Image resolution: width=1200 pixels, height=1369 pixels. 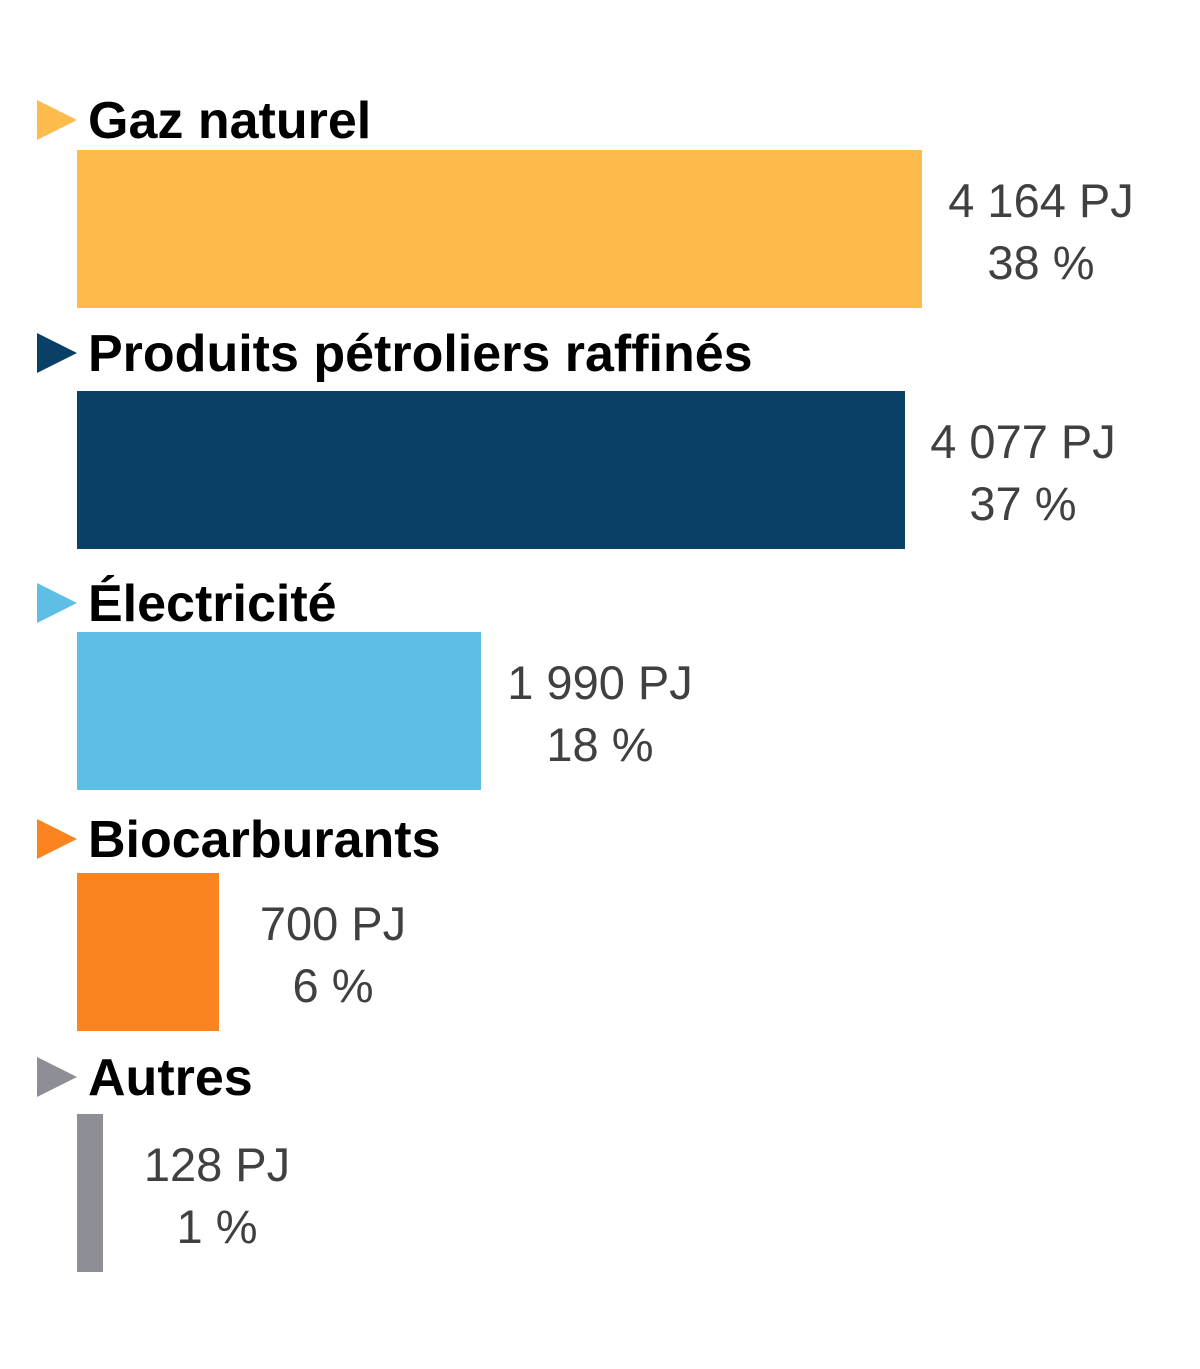 What do you see at coordinates (600, 744) in the screenshot?
I see `value-percent: 18 %` at bounding box center [600, 744].